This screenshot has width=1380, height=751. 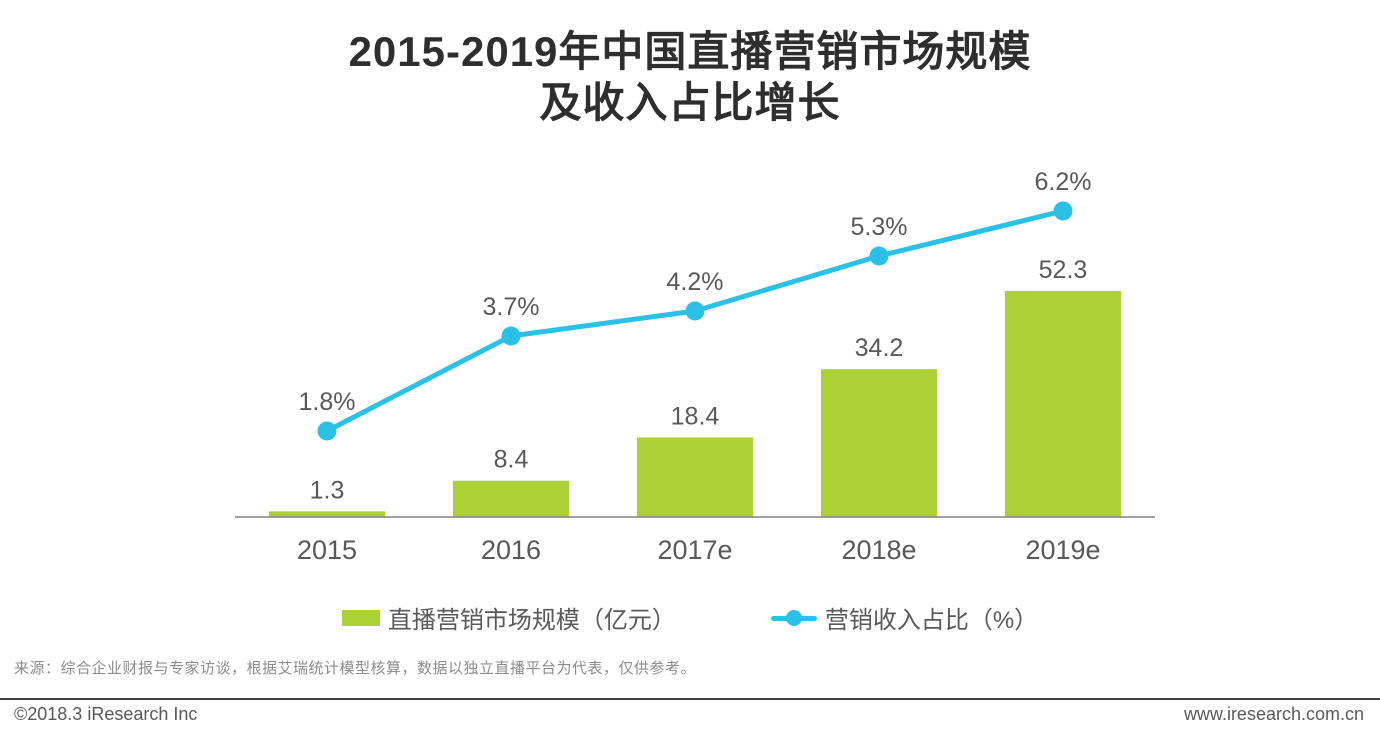 What do you see at coordinates (1273, 714) in the screenshot?
I see `website-text: www.iresearch.com.cn` at bounding box center [1273, 714].